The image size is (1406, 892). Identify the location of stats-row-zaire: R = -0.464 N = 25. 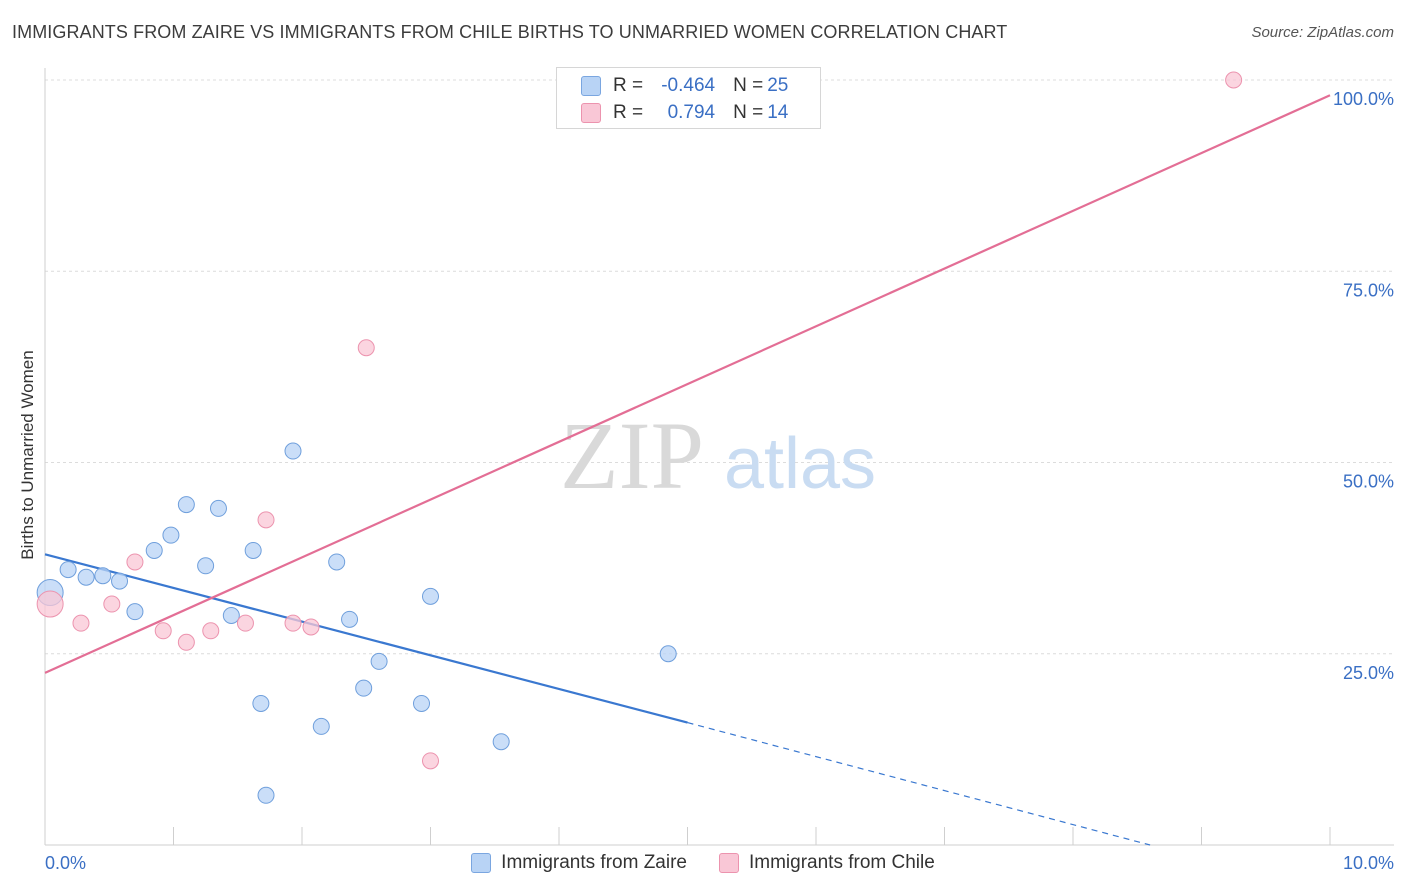
(684, 86).